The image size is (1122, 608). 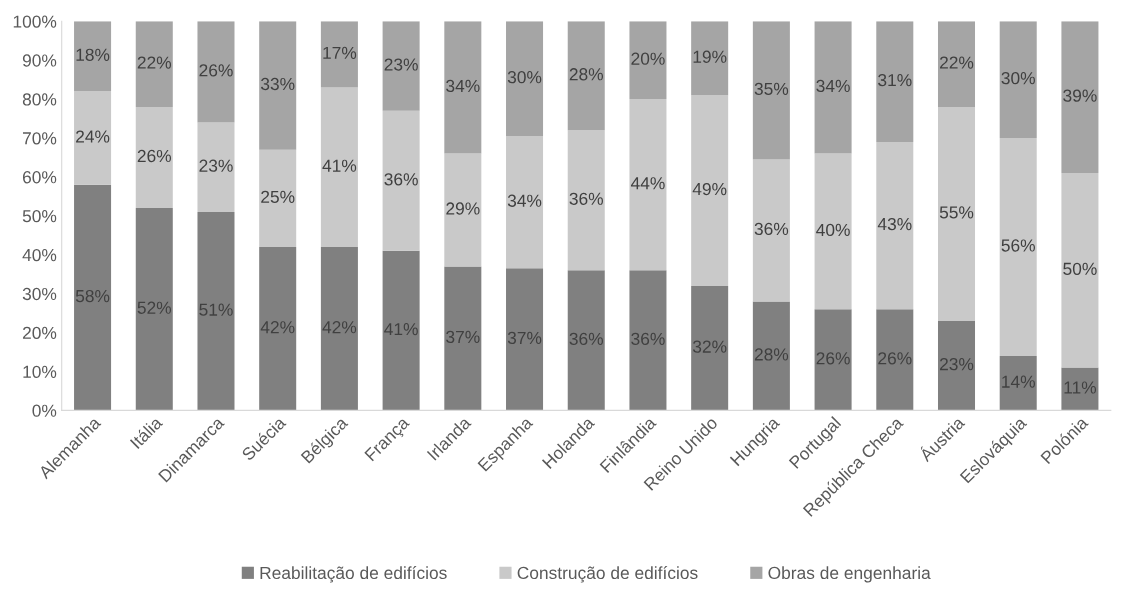 I want to click on y-tick-label: 20%, so click(x=39, y=333).